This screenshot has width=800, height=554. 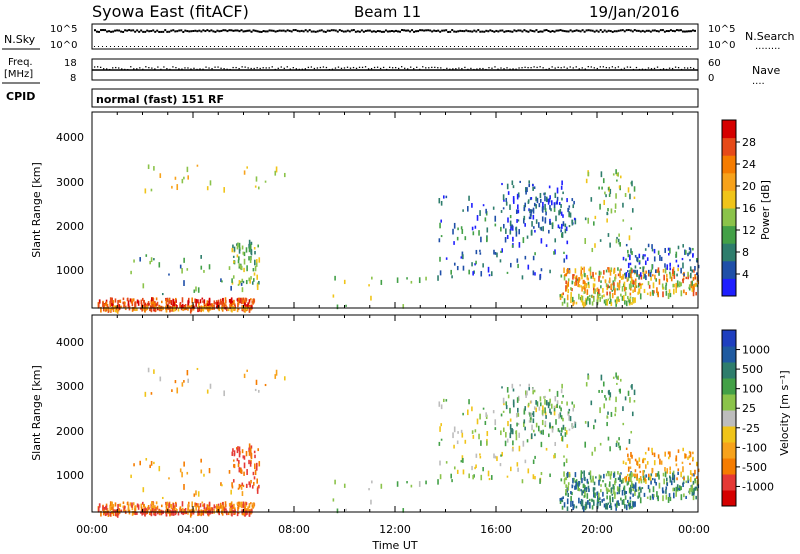 What do you see at coordinates (749, 408) in the screenshot?
I see `colorbar-tick-label: 25` at bounding box center [749, 408].